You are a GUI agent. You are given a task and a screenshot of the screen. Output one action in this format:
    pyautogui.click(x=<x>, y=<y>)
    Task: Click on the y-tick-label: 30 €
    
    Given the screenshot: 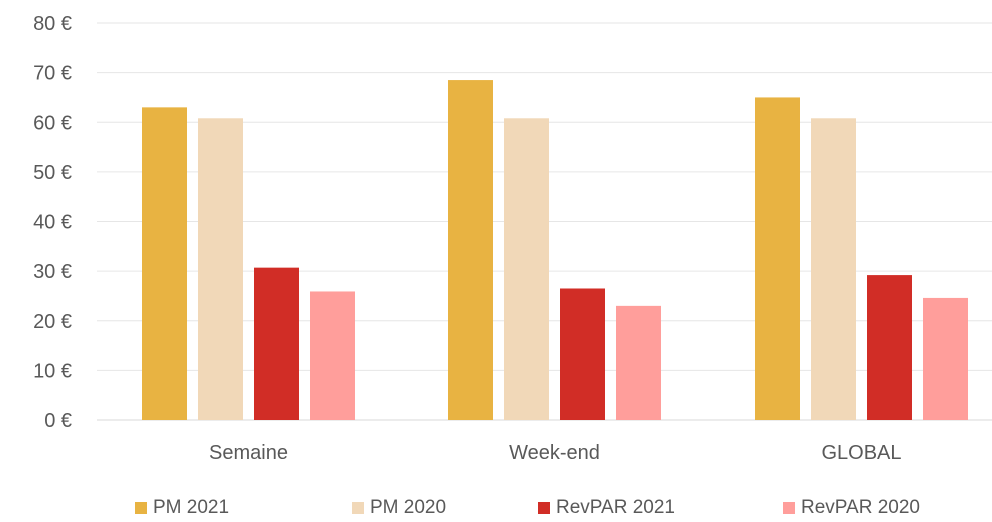 What is the action you would take?
    pyautogui.click(x=52, y=272)
    